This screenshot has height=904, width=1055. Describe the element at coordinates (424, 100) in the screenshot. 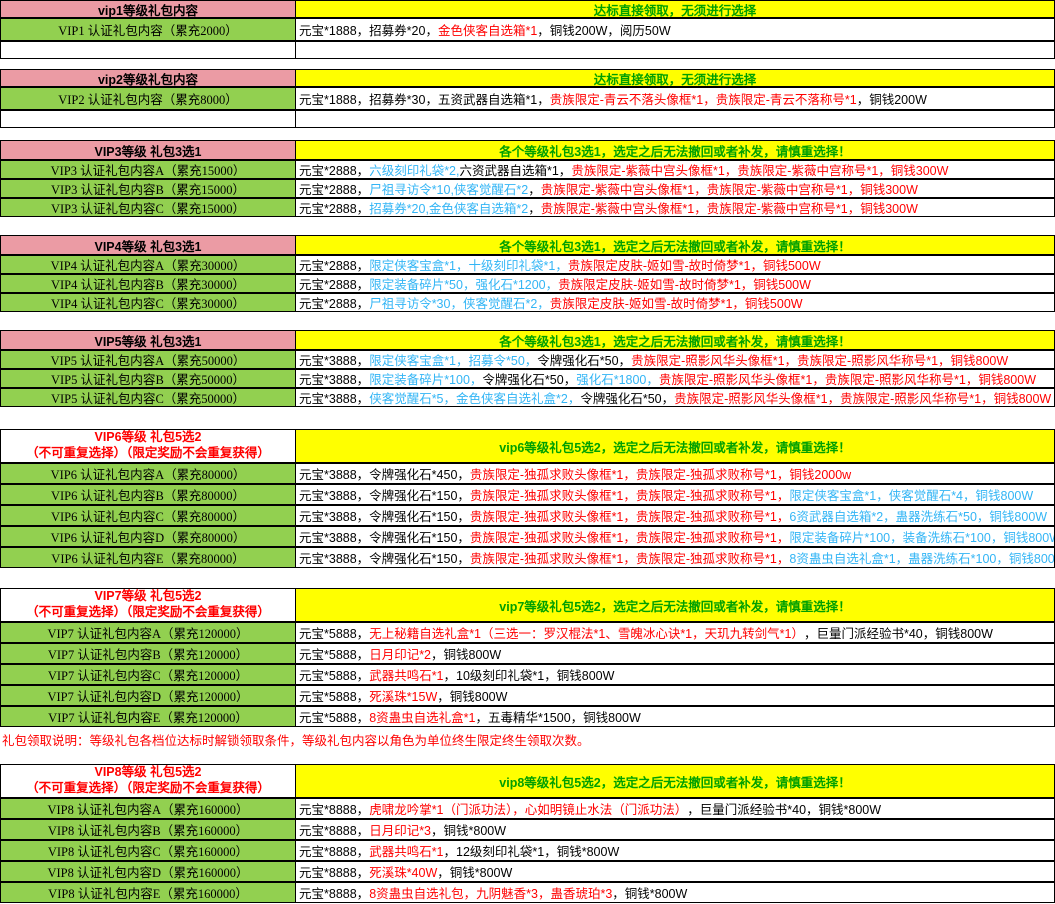

I see `gift-content-segment: 元宝*1888，招募券*30，五资武器自选箱*1，` at that location.